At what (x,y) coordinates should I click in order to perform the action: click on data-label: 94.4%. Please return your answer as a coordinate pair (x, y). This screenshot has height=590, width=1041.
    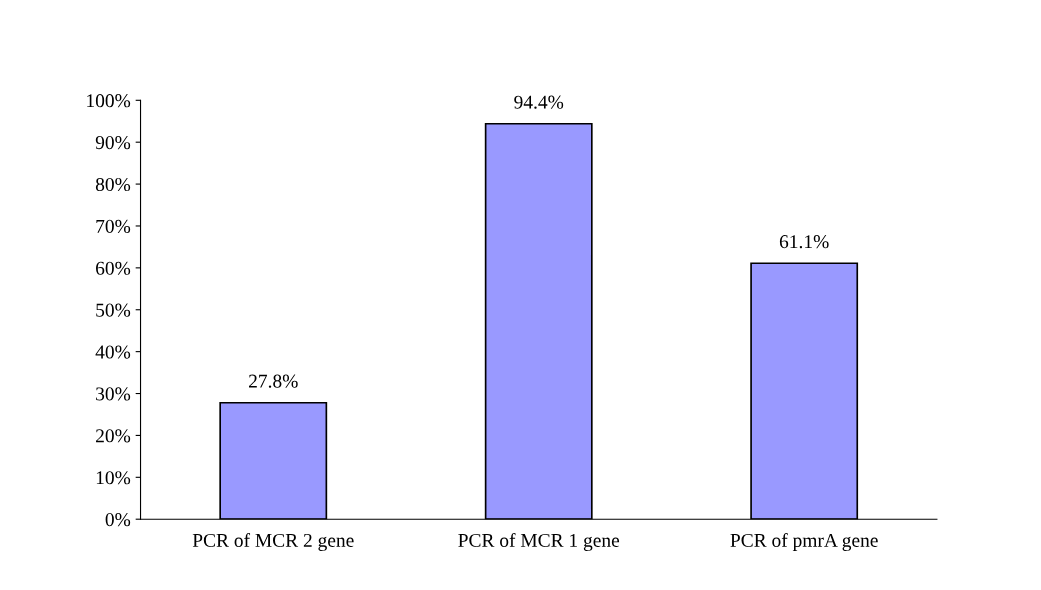
    Looking at the image, I should click on (539, 102).